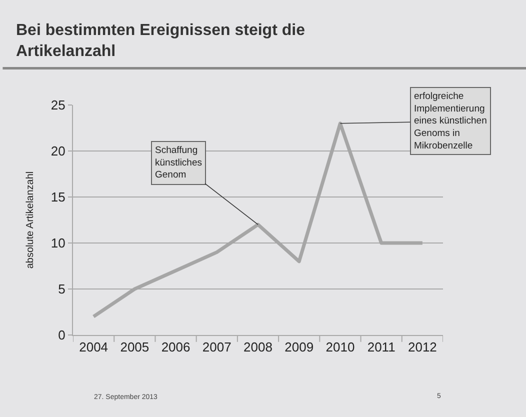  What do you see at coordinates (58, 151) in the screenshot?
I see `y-tick-label: 20` at bounding box center [58, 151].